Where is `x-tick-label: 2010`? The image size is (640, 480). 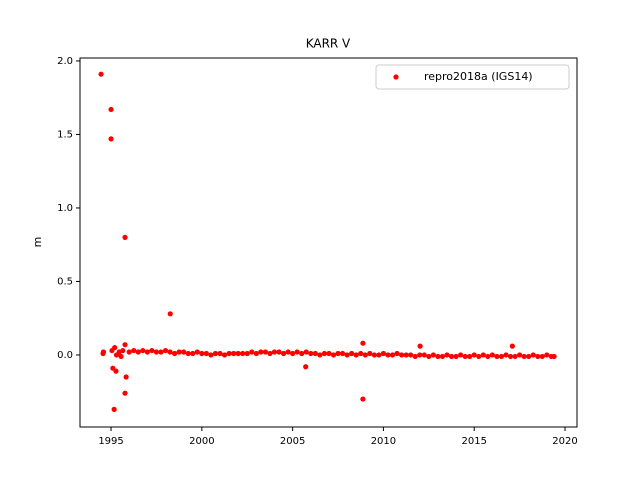
x-tick-label: 2010 is located at coordinates (383, 441).